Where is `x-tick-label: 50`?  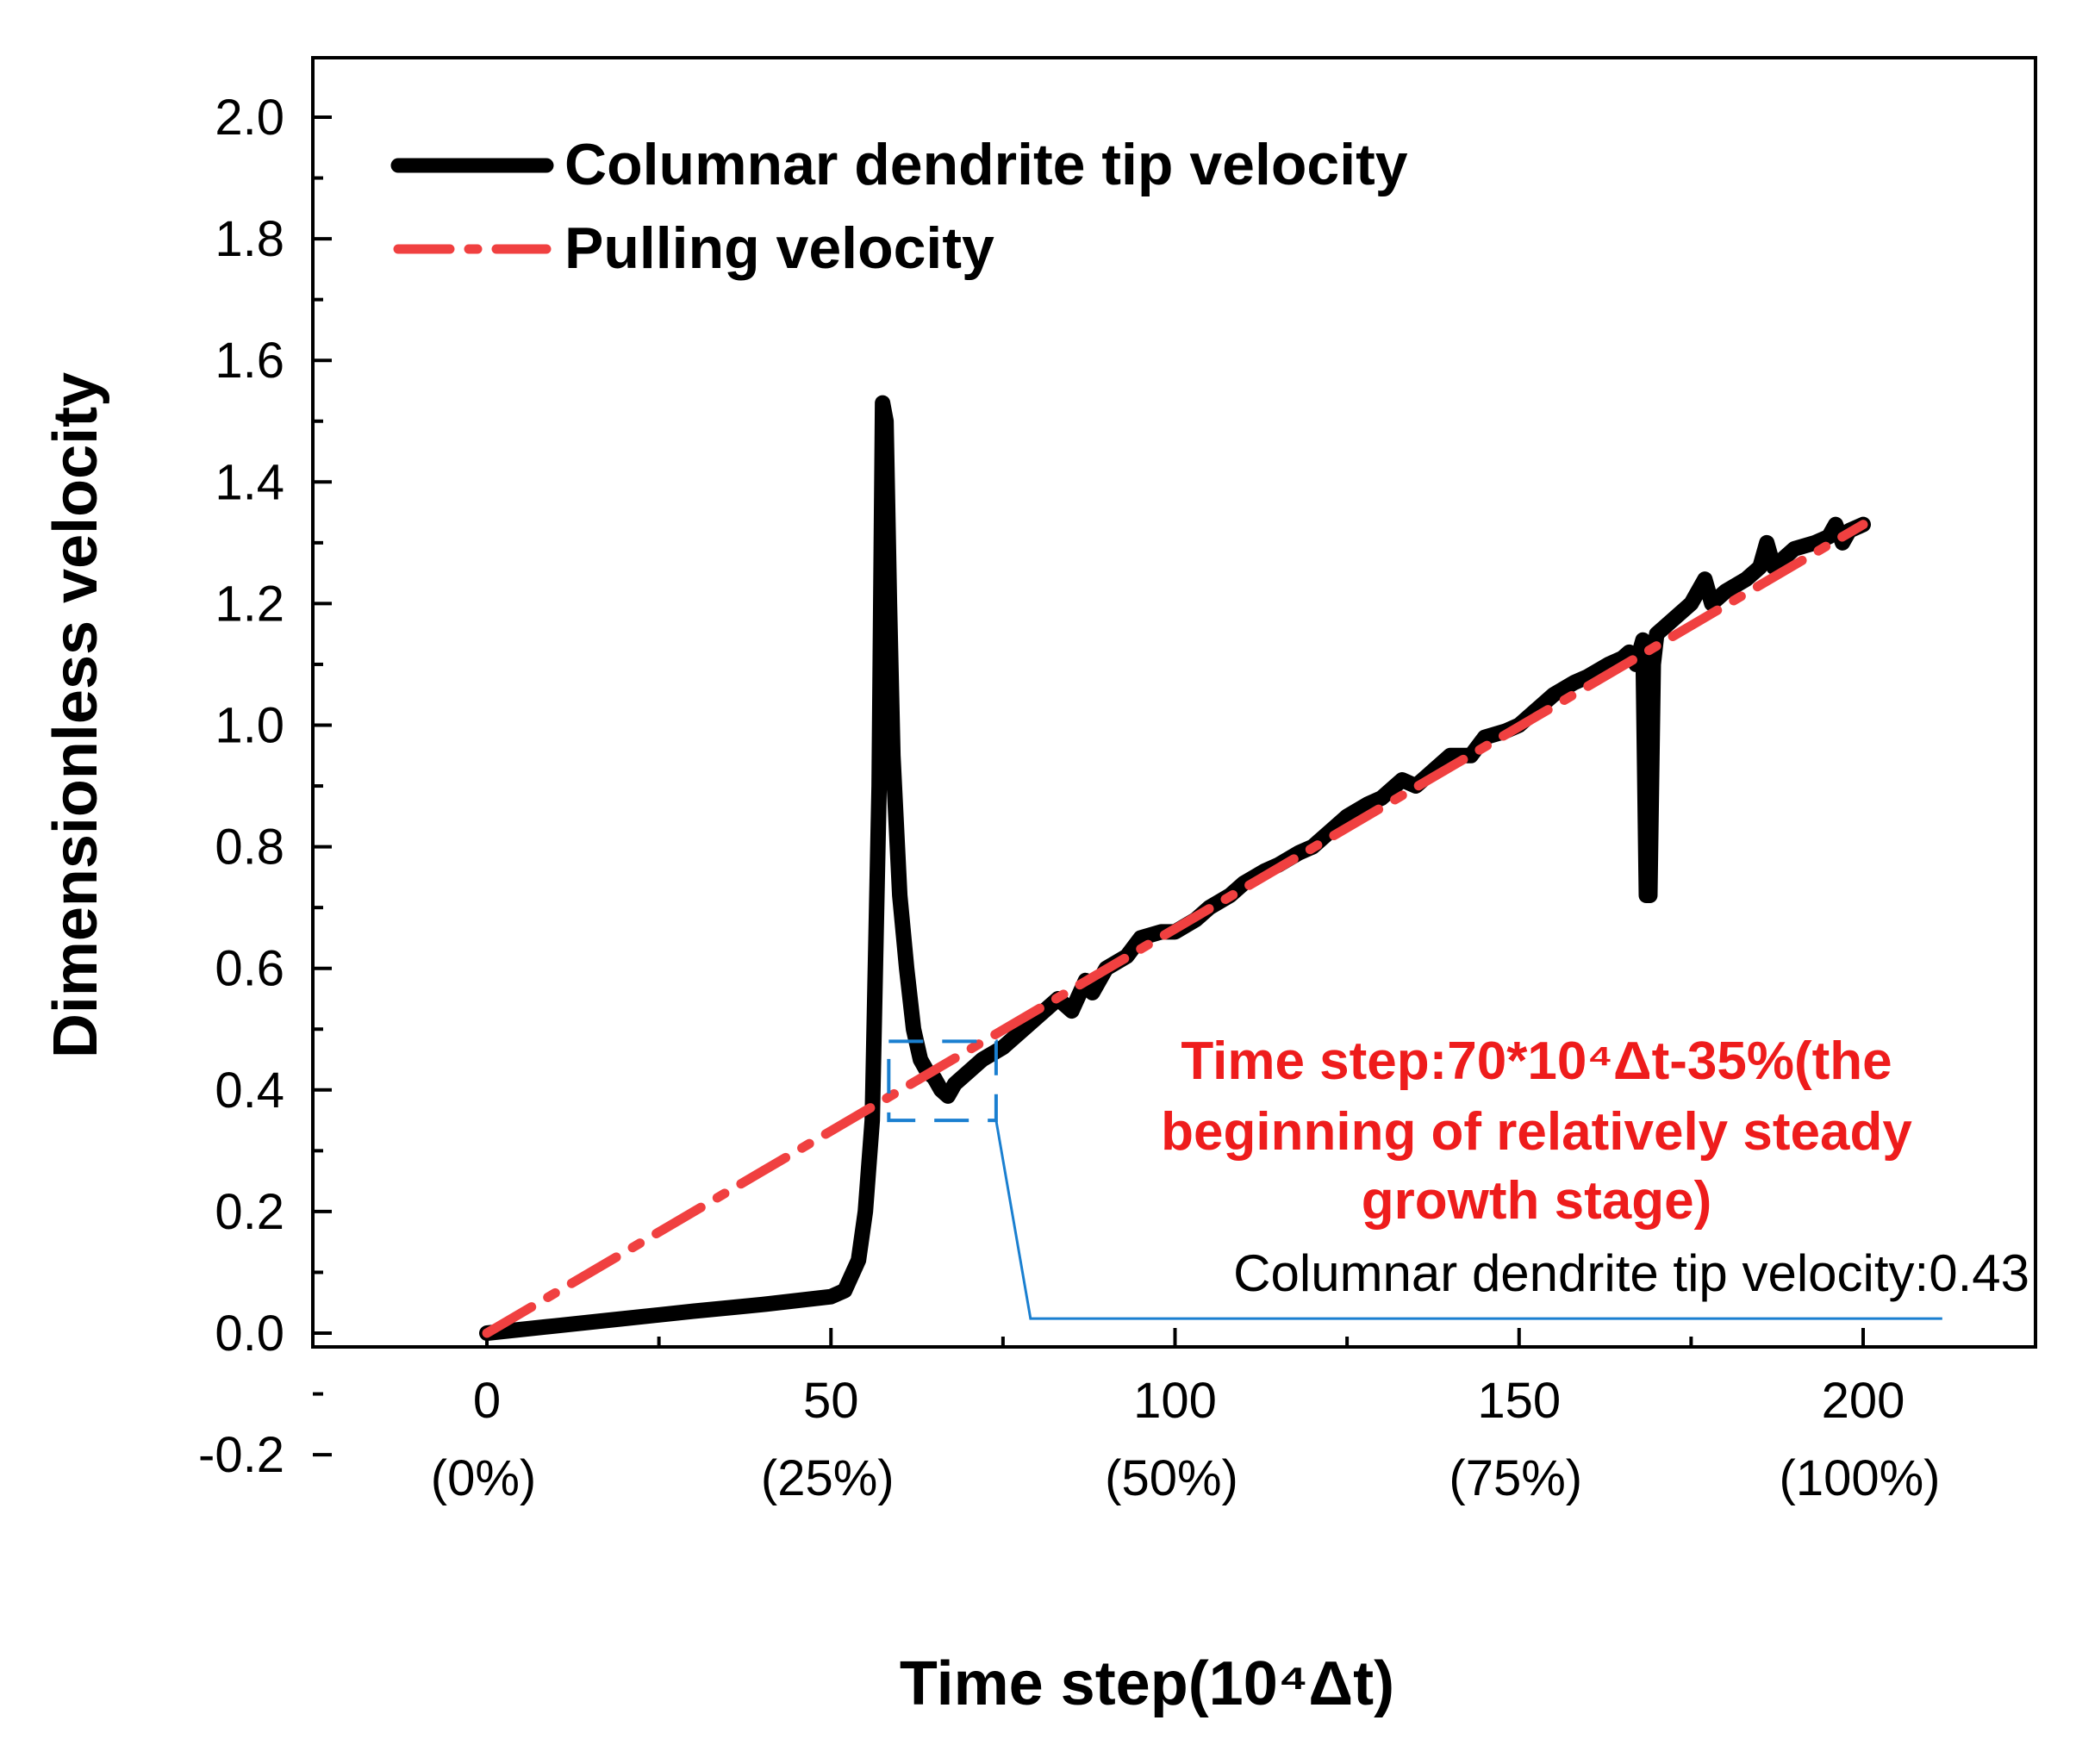 x-tick-label: 50 is located at coordinates (831, 1401).